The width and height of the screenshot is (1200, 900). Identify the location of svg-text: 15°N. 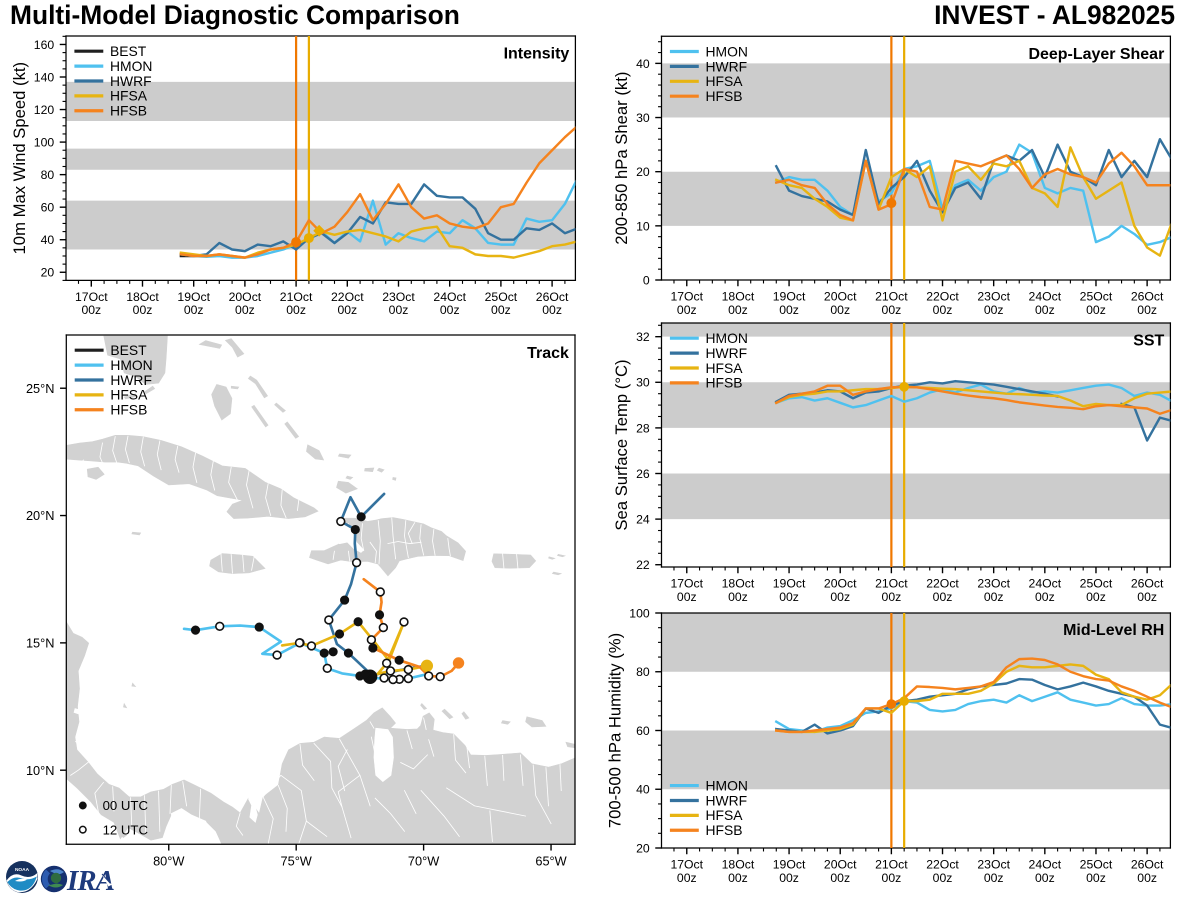
(40, 643).